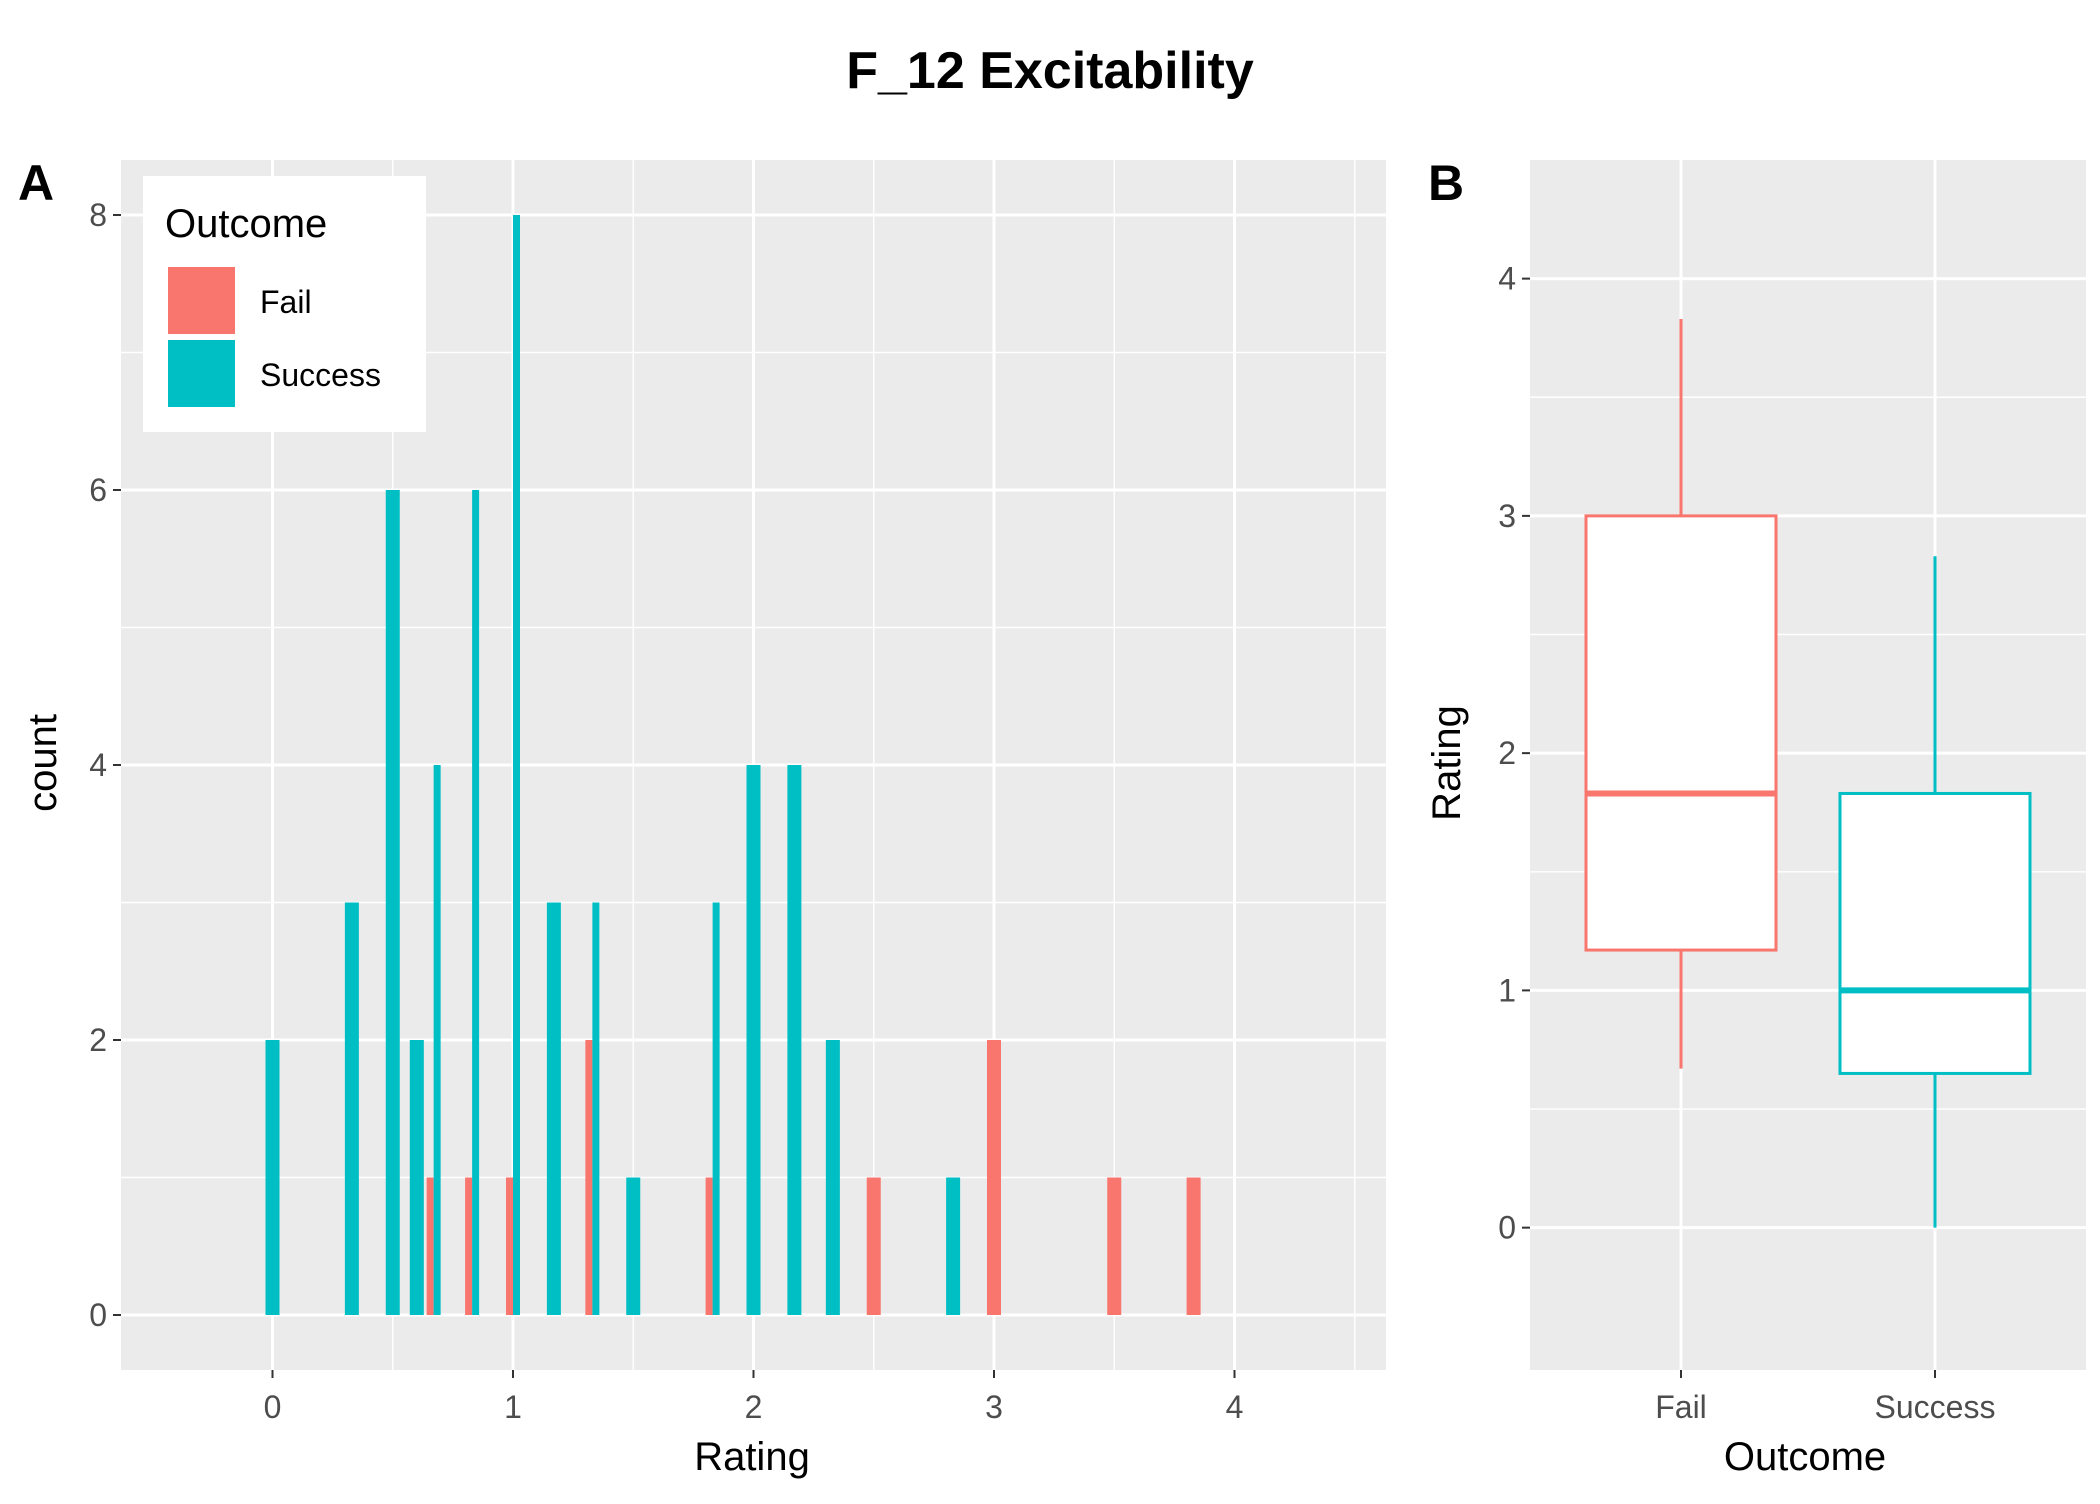  What do you see at coordinates (320, 375) in the screenshot?
I see `legend-label-success: Success` at bounding box center [320, 375].